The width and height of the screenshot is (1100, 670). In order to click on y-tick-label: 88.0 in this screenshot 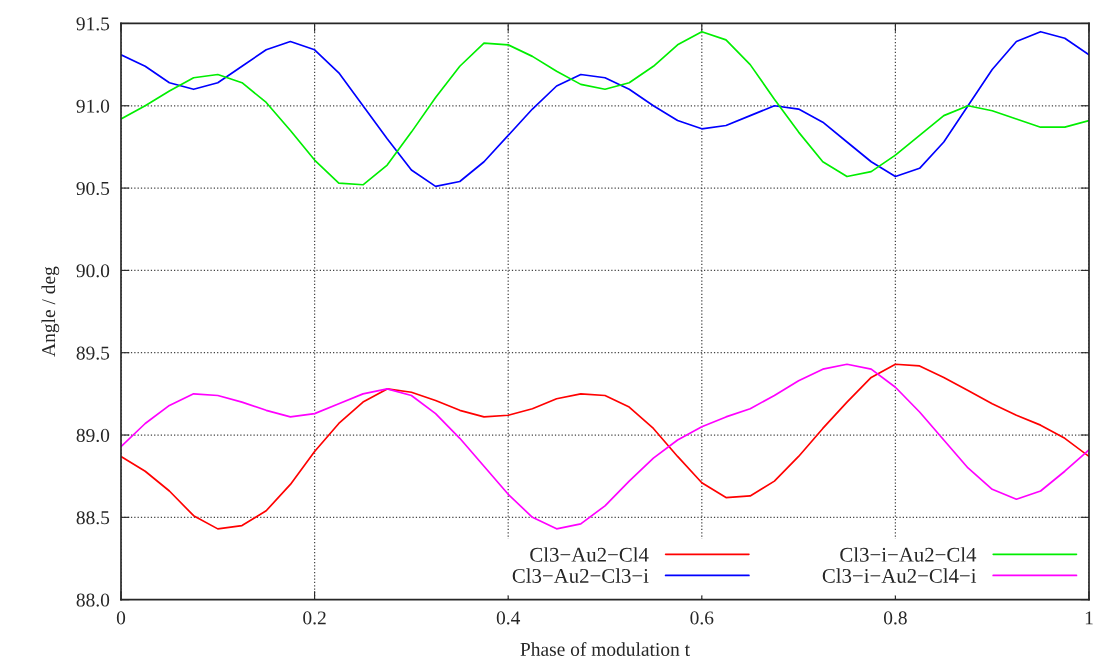, I will do `click(93, 600)`.